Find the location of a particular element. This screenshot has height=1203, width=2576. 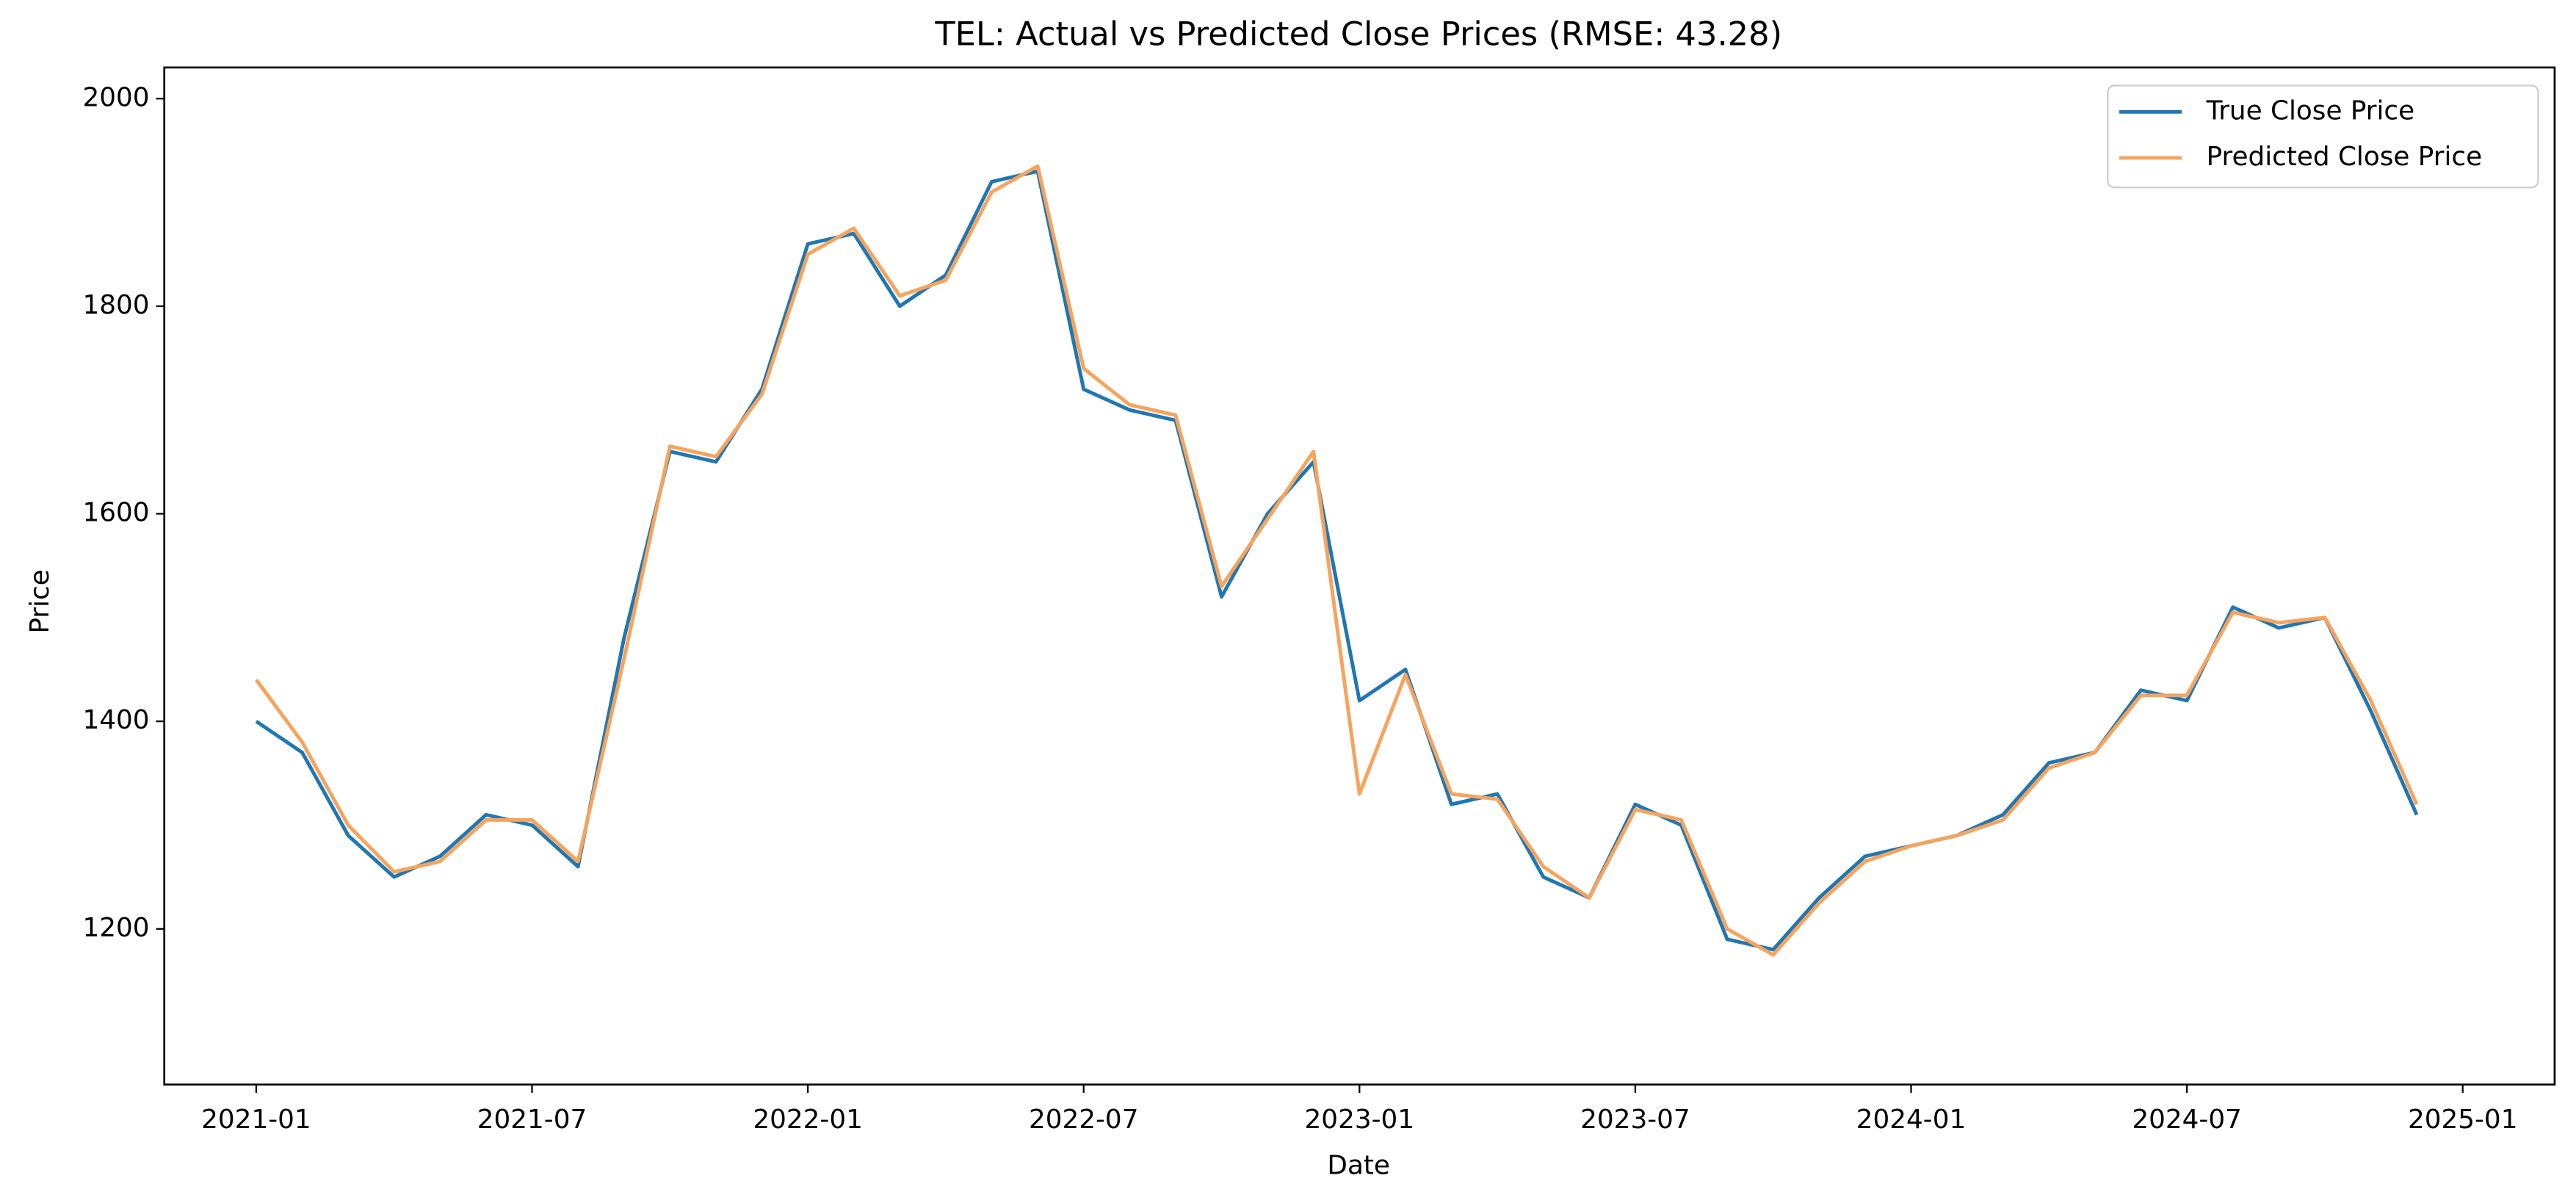

x-axis-label: Date is located at coordinates (1358, 1166).